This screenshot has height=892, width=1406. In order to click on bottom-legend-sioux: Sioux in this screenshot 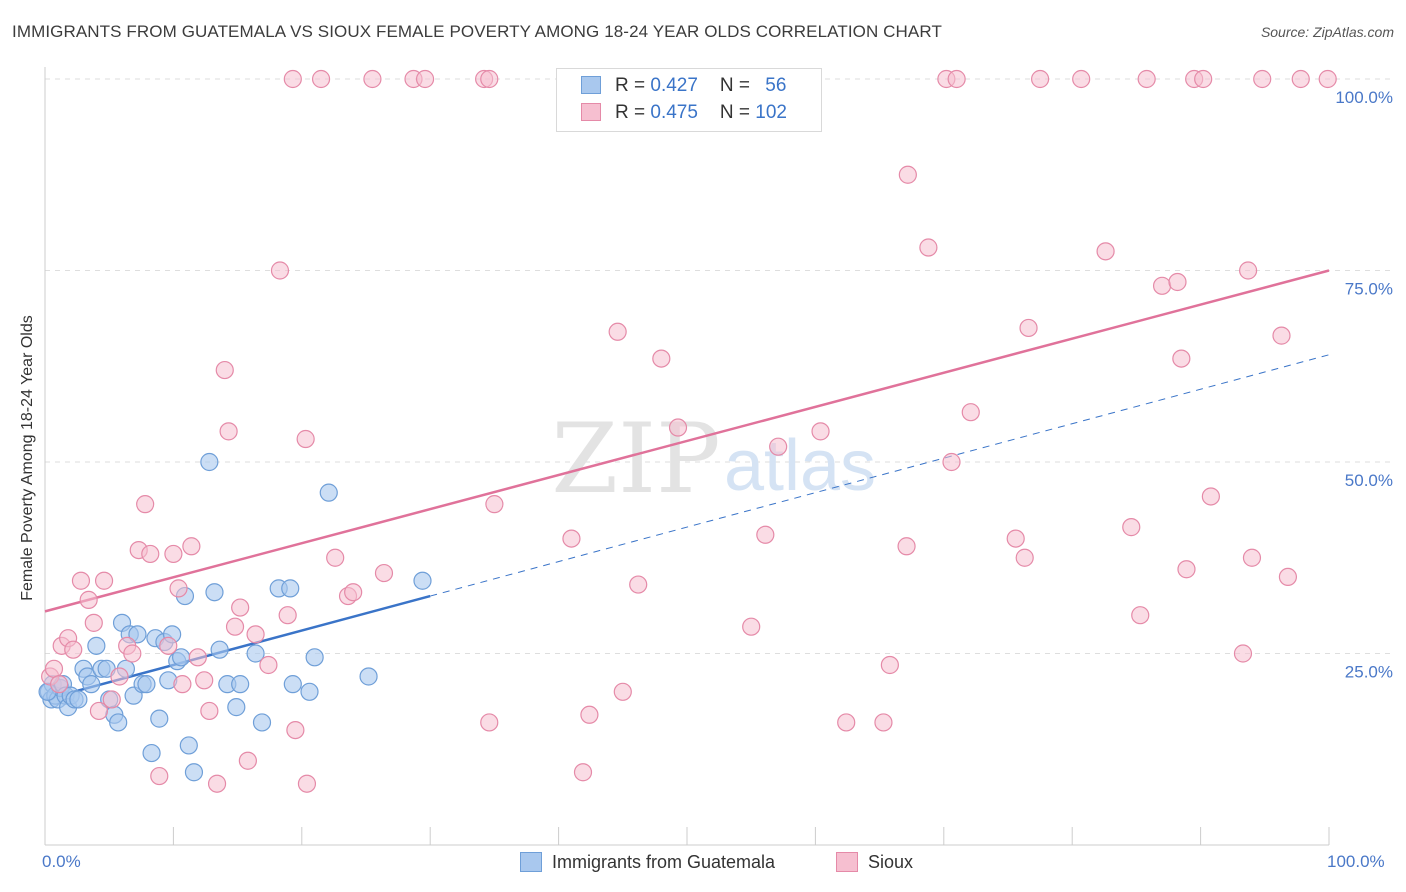, I will do `click(874, 862)`.